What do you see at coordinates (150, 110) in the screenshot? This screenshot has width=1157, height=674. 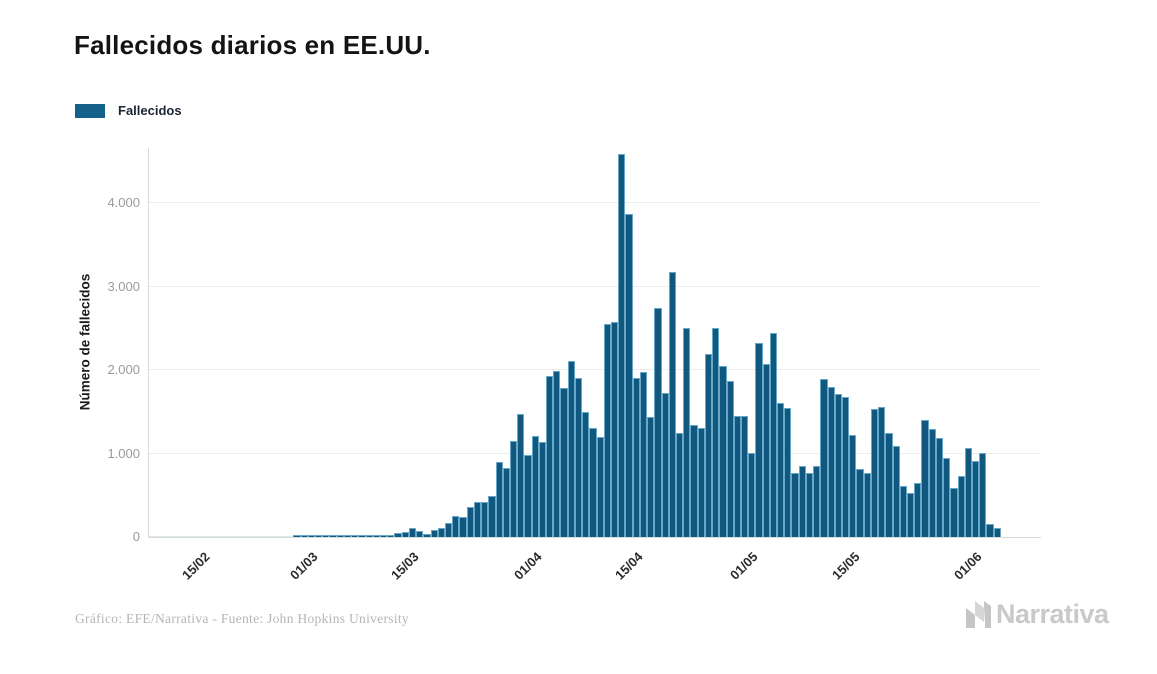 I see `legend-label: Fallecidos` at bounding box center [150, 110].